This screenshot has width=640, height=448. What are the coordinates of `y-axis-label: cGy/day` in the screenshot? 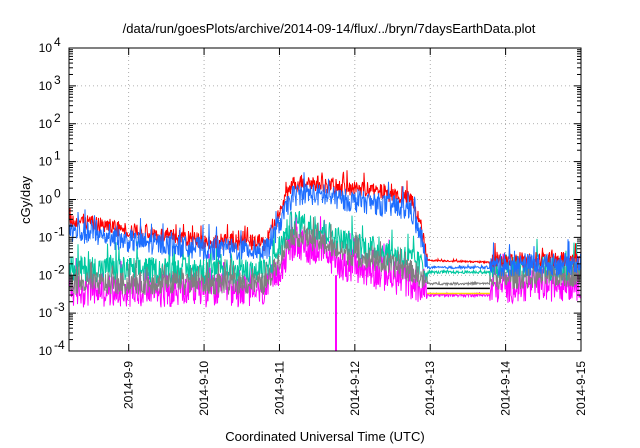 It's located at (25, 200).